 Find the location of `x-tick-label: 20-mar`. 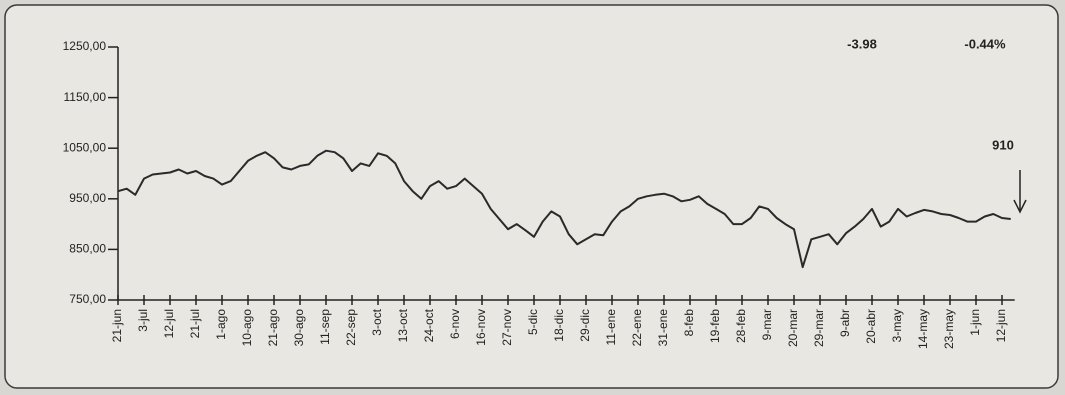

x-tick-label: 20-mar is located at coordinates (793, 328).